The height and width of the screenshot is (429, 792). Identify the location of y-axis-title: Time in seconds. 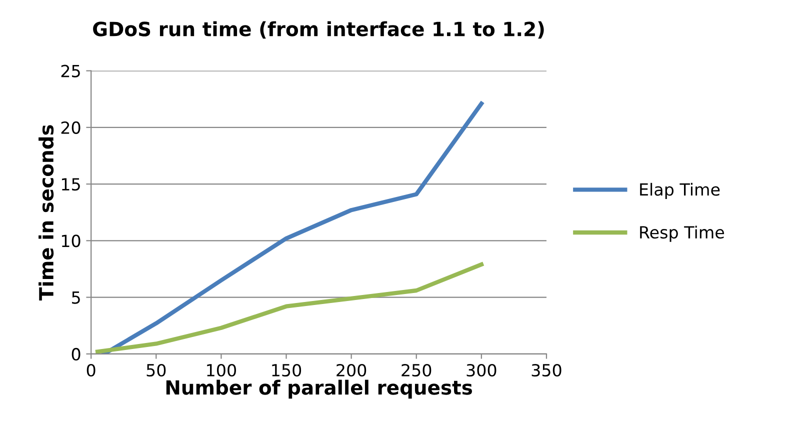
(46, 212).